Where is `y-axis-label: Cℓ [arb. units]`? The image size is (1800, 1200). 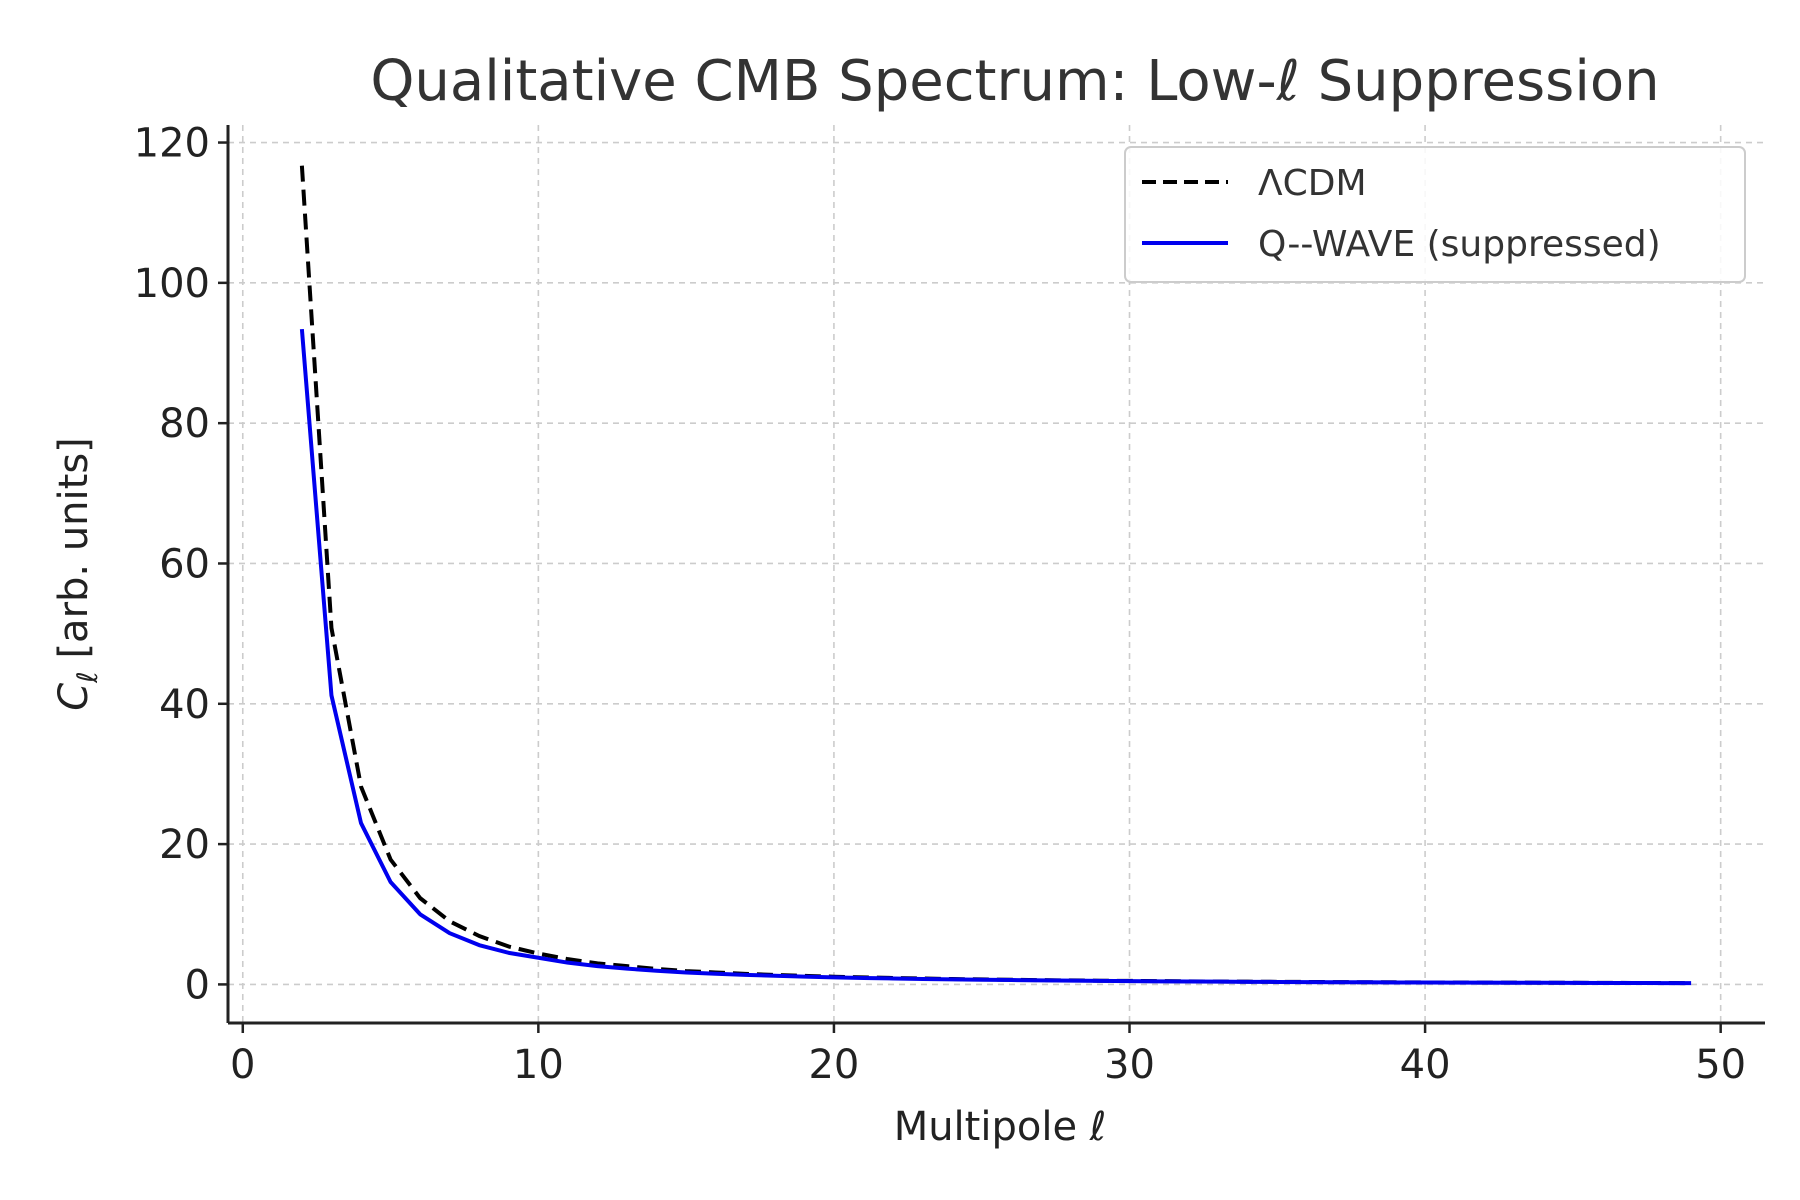
y-axis-label: Cℓ [arb. units] is located at coordinates (77, 574).